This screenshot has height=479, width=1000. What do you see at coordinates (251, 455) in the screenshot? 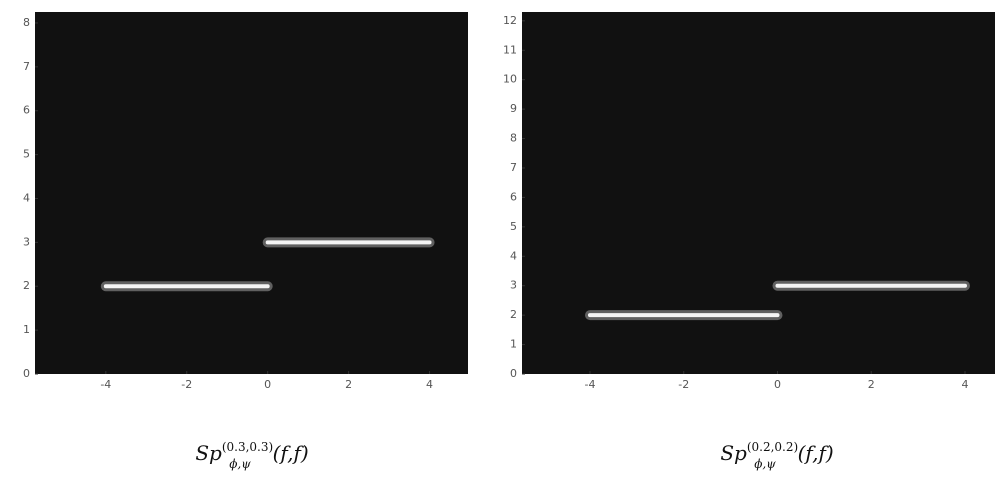
I see `caption: Sp(0.3,0.3) ϕ,ψ (f,f)` at bounding box center [251, 455].